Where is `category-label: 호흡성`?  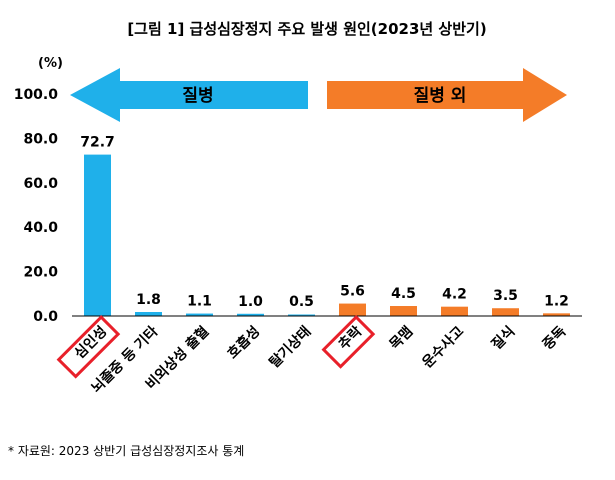
category-label: 호흡성 is located at coordinates (243, 342).